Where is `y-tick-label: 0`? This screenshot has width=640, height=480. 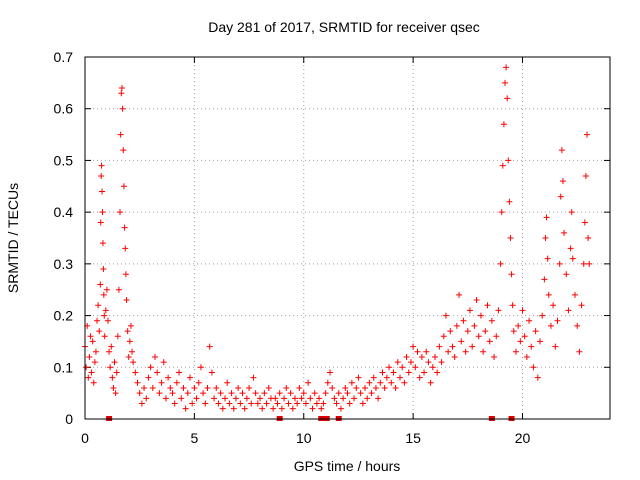
y-tick-label: 0 is located at coordinates (69, 419).